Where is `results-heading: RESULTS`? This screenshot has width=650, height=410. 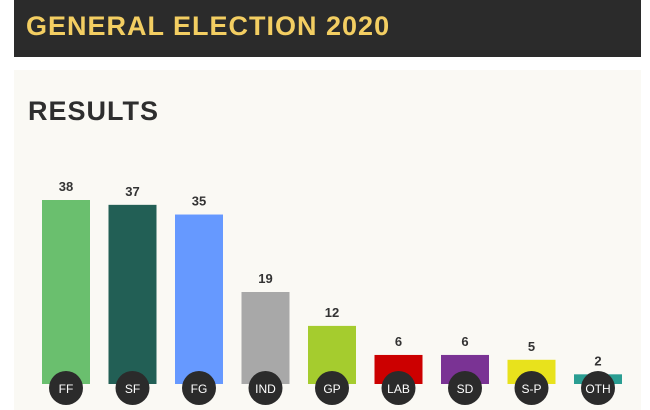
results-heading: RESULTS is located at coordinates (94, 111).